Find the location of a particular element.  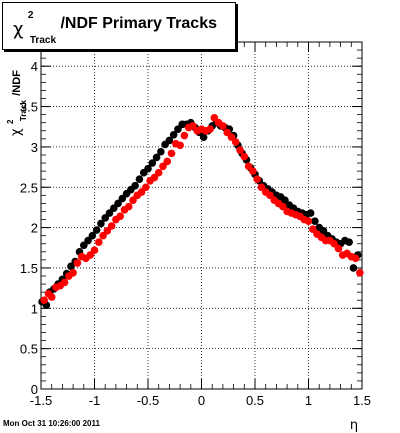

y-tick-label: 1.5 is located at coordinates (29, 268).